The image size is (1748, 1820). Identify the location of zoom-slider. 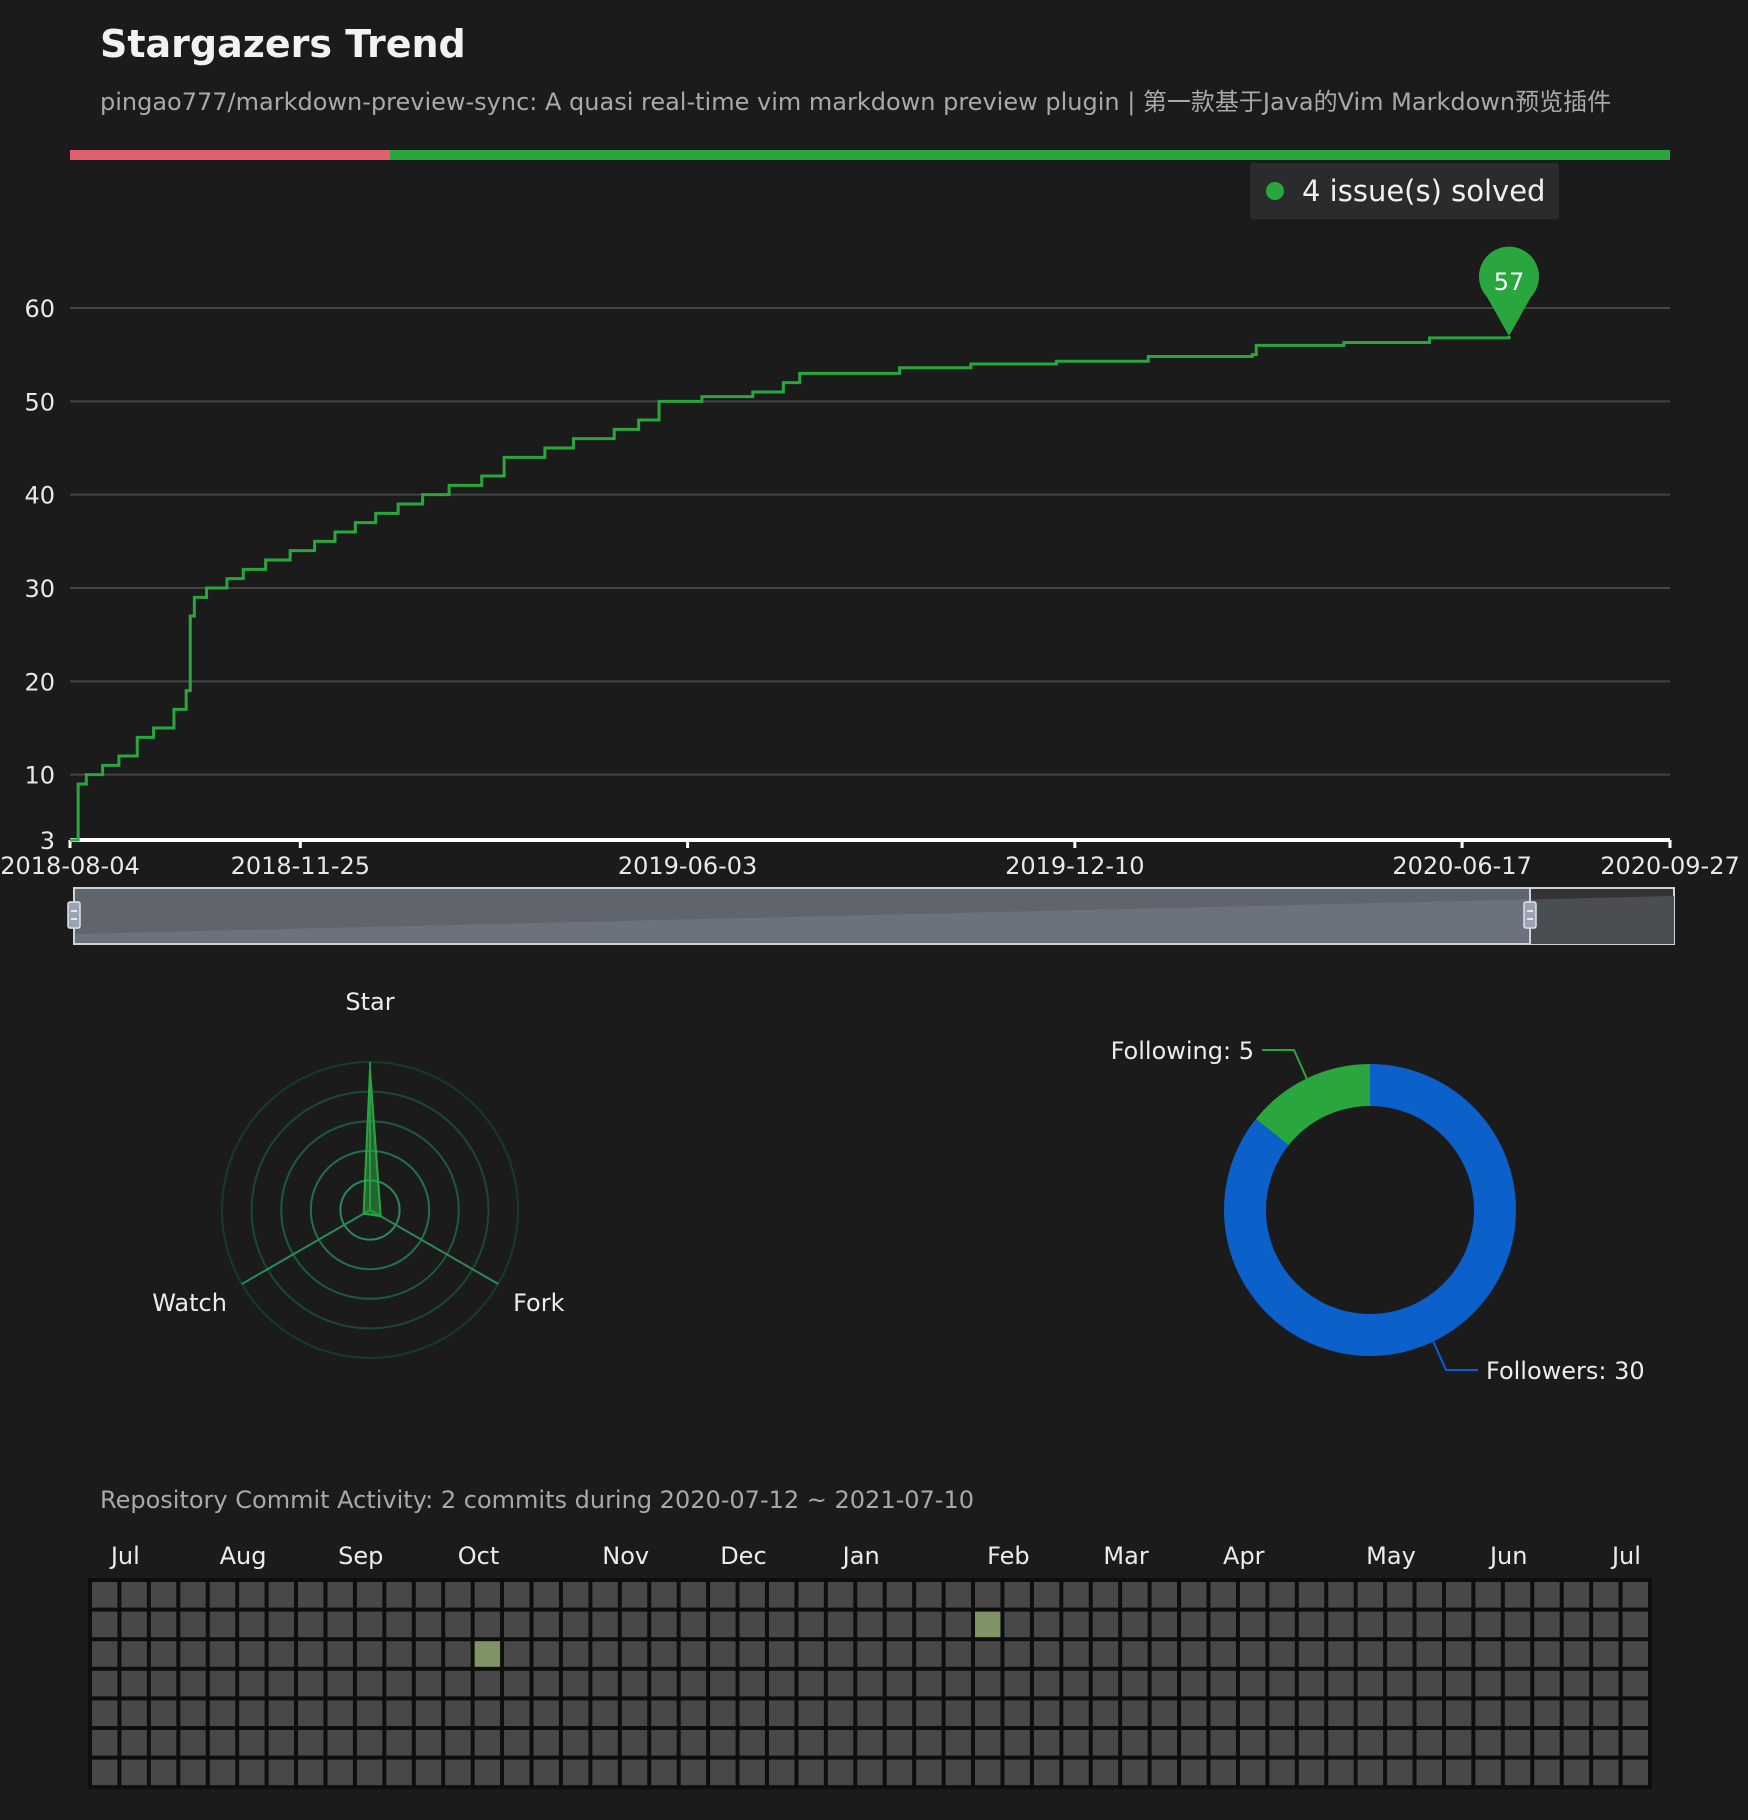
(871, 916).